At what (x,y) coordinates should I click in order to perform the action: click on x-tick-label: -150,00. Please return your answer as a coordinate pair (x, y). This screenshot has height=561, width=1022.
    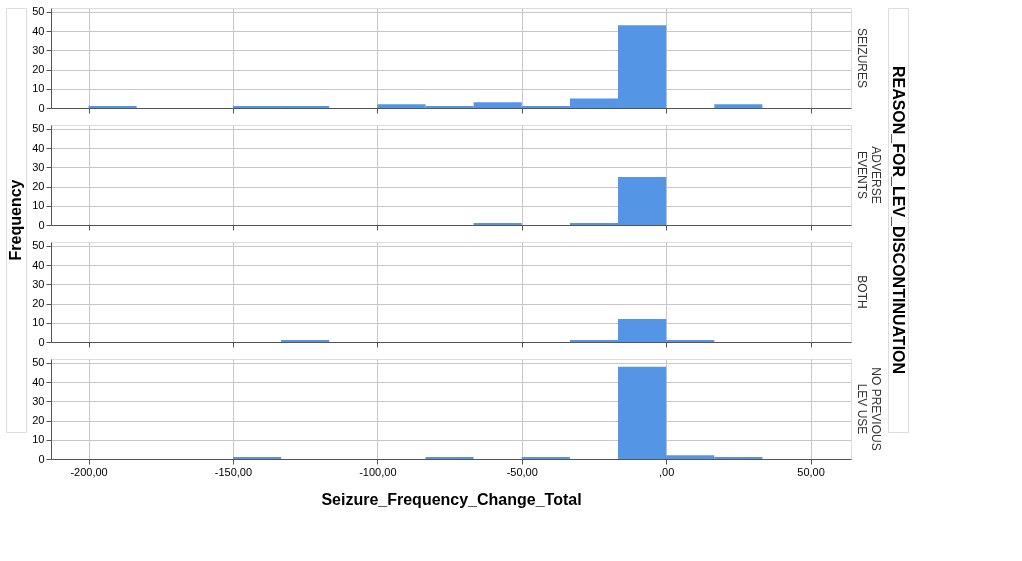
    Looking at the image, I should click on (233, 471).